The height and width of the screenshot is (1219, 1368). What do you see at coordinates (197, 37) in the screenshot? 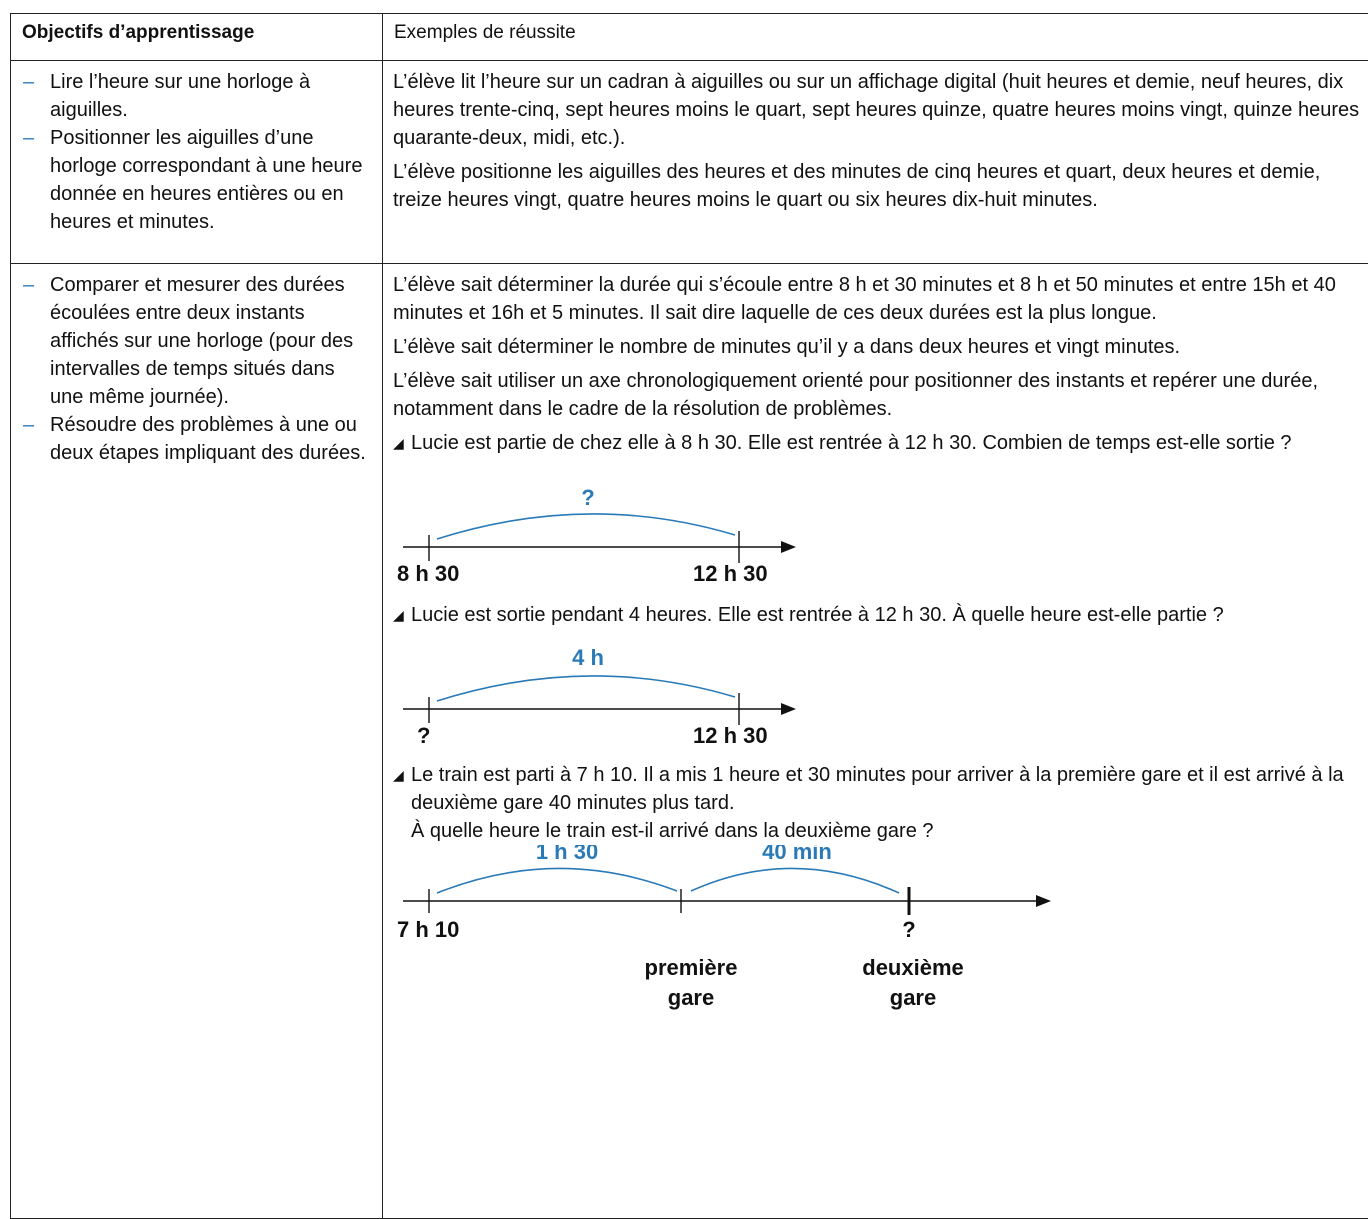
I see `header-objectives: Objectifs d’apprentissage` at bounding box center [197, 37].